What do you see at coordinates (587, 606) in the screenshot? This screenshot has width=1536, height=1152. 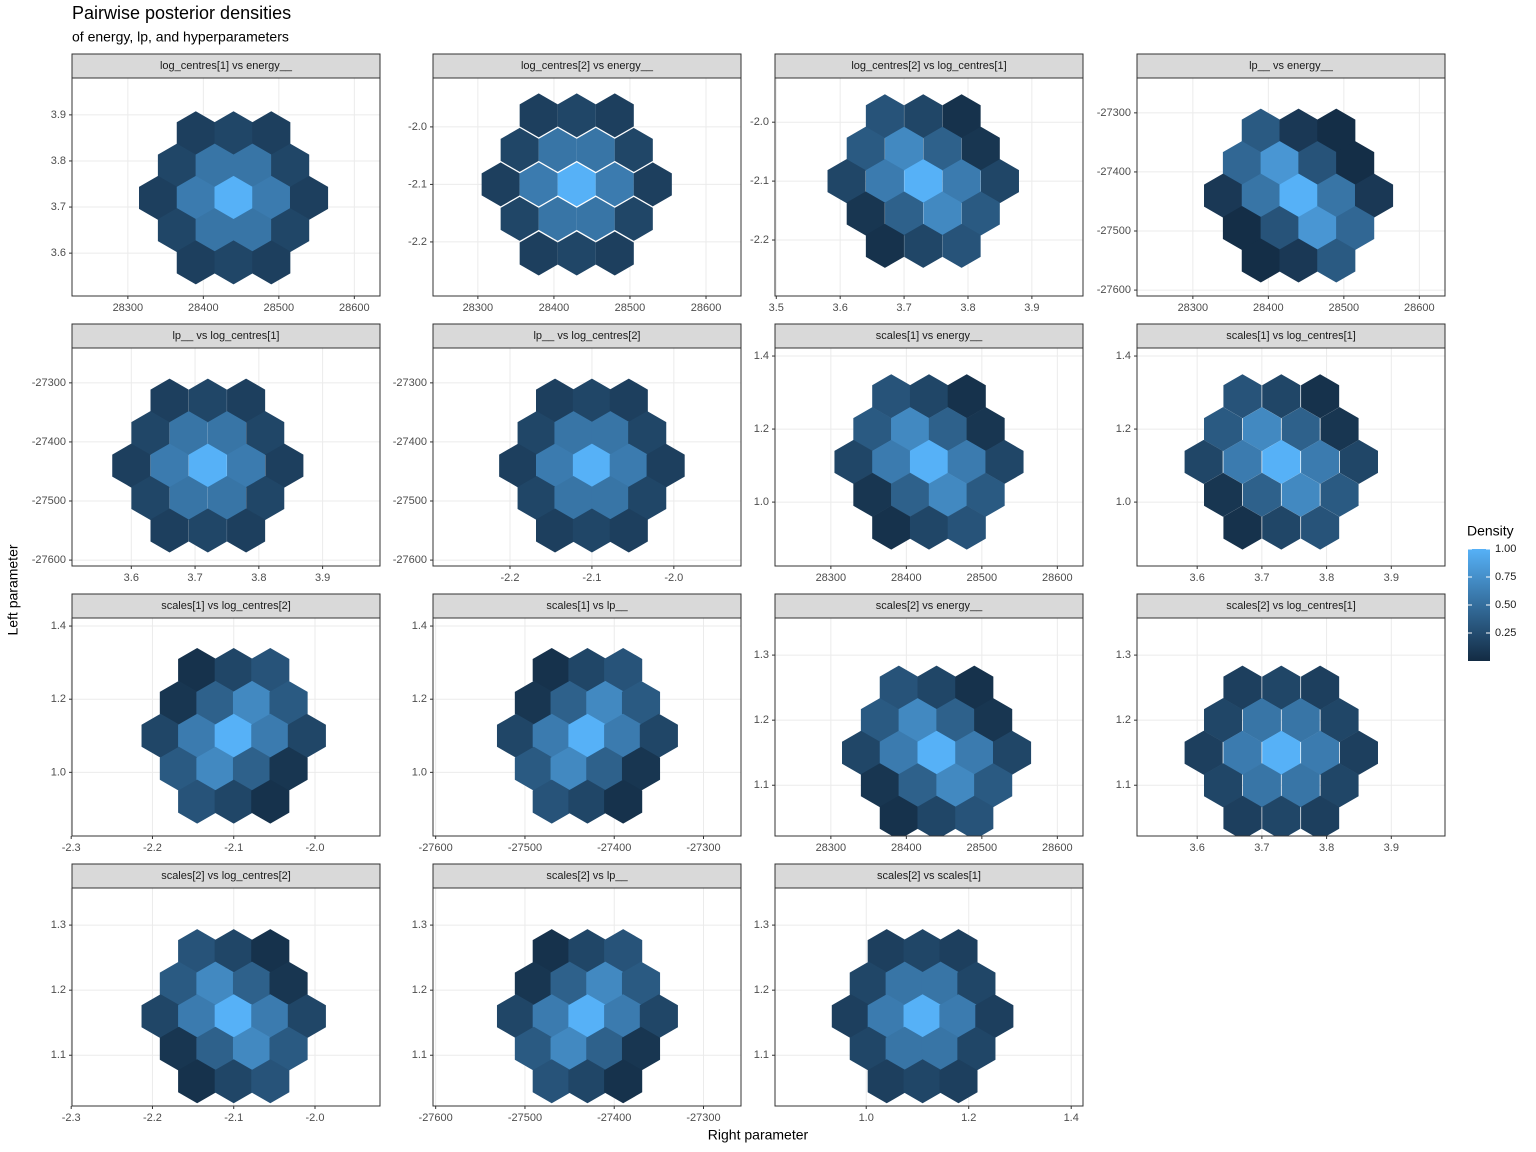 I see `strip-label: scales[1] vs lp__` at bounding box center [587, 606].